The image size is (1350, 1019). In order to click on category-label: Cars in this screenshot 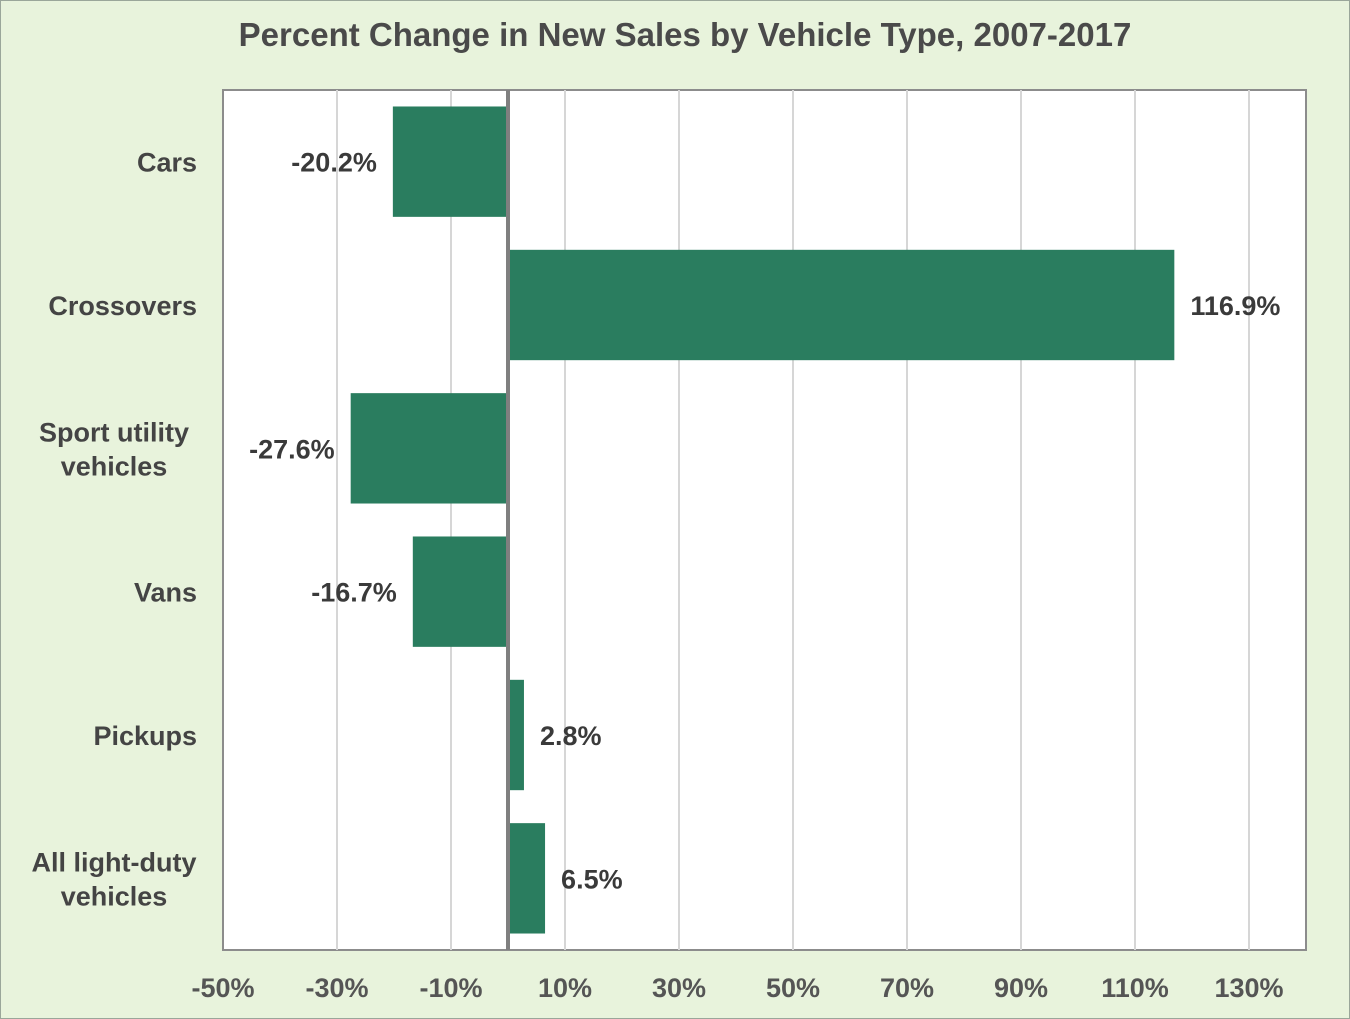, I will do `click(167, 163)`.